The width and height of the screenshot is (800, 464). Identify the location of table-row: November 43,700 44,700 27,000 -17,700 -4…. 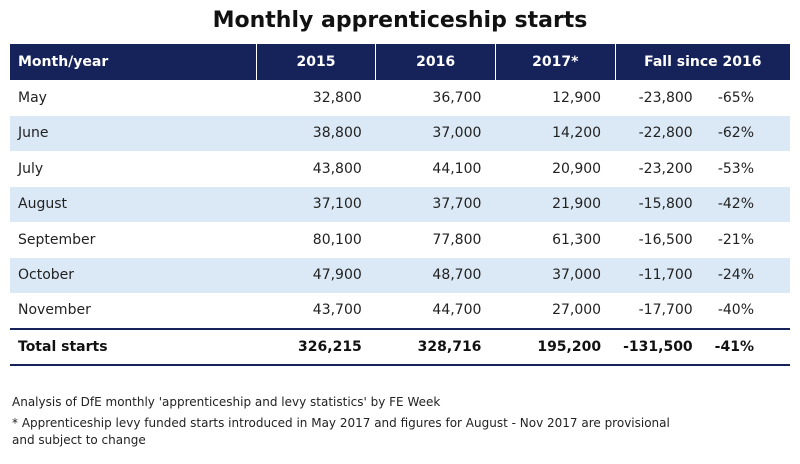
(400, 311).